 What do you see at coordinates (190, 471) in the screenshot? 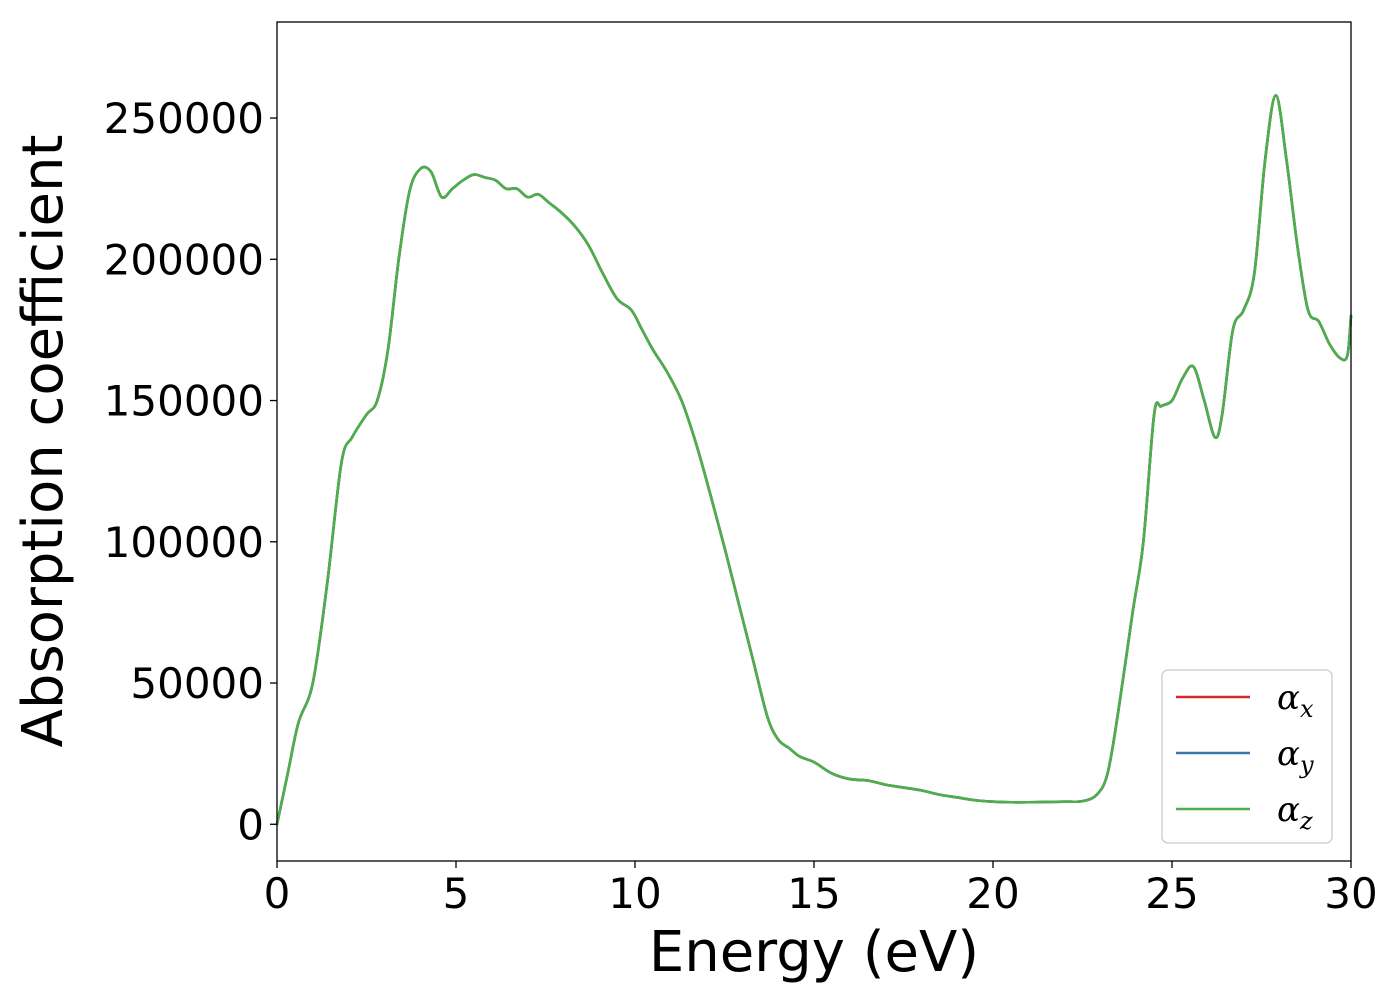
I see `y-axis: 0 50000 100000 150000 200000 250000` at bounding box center [190, 471].